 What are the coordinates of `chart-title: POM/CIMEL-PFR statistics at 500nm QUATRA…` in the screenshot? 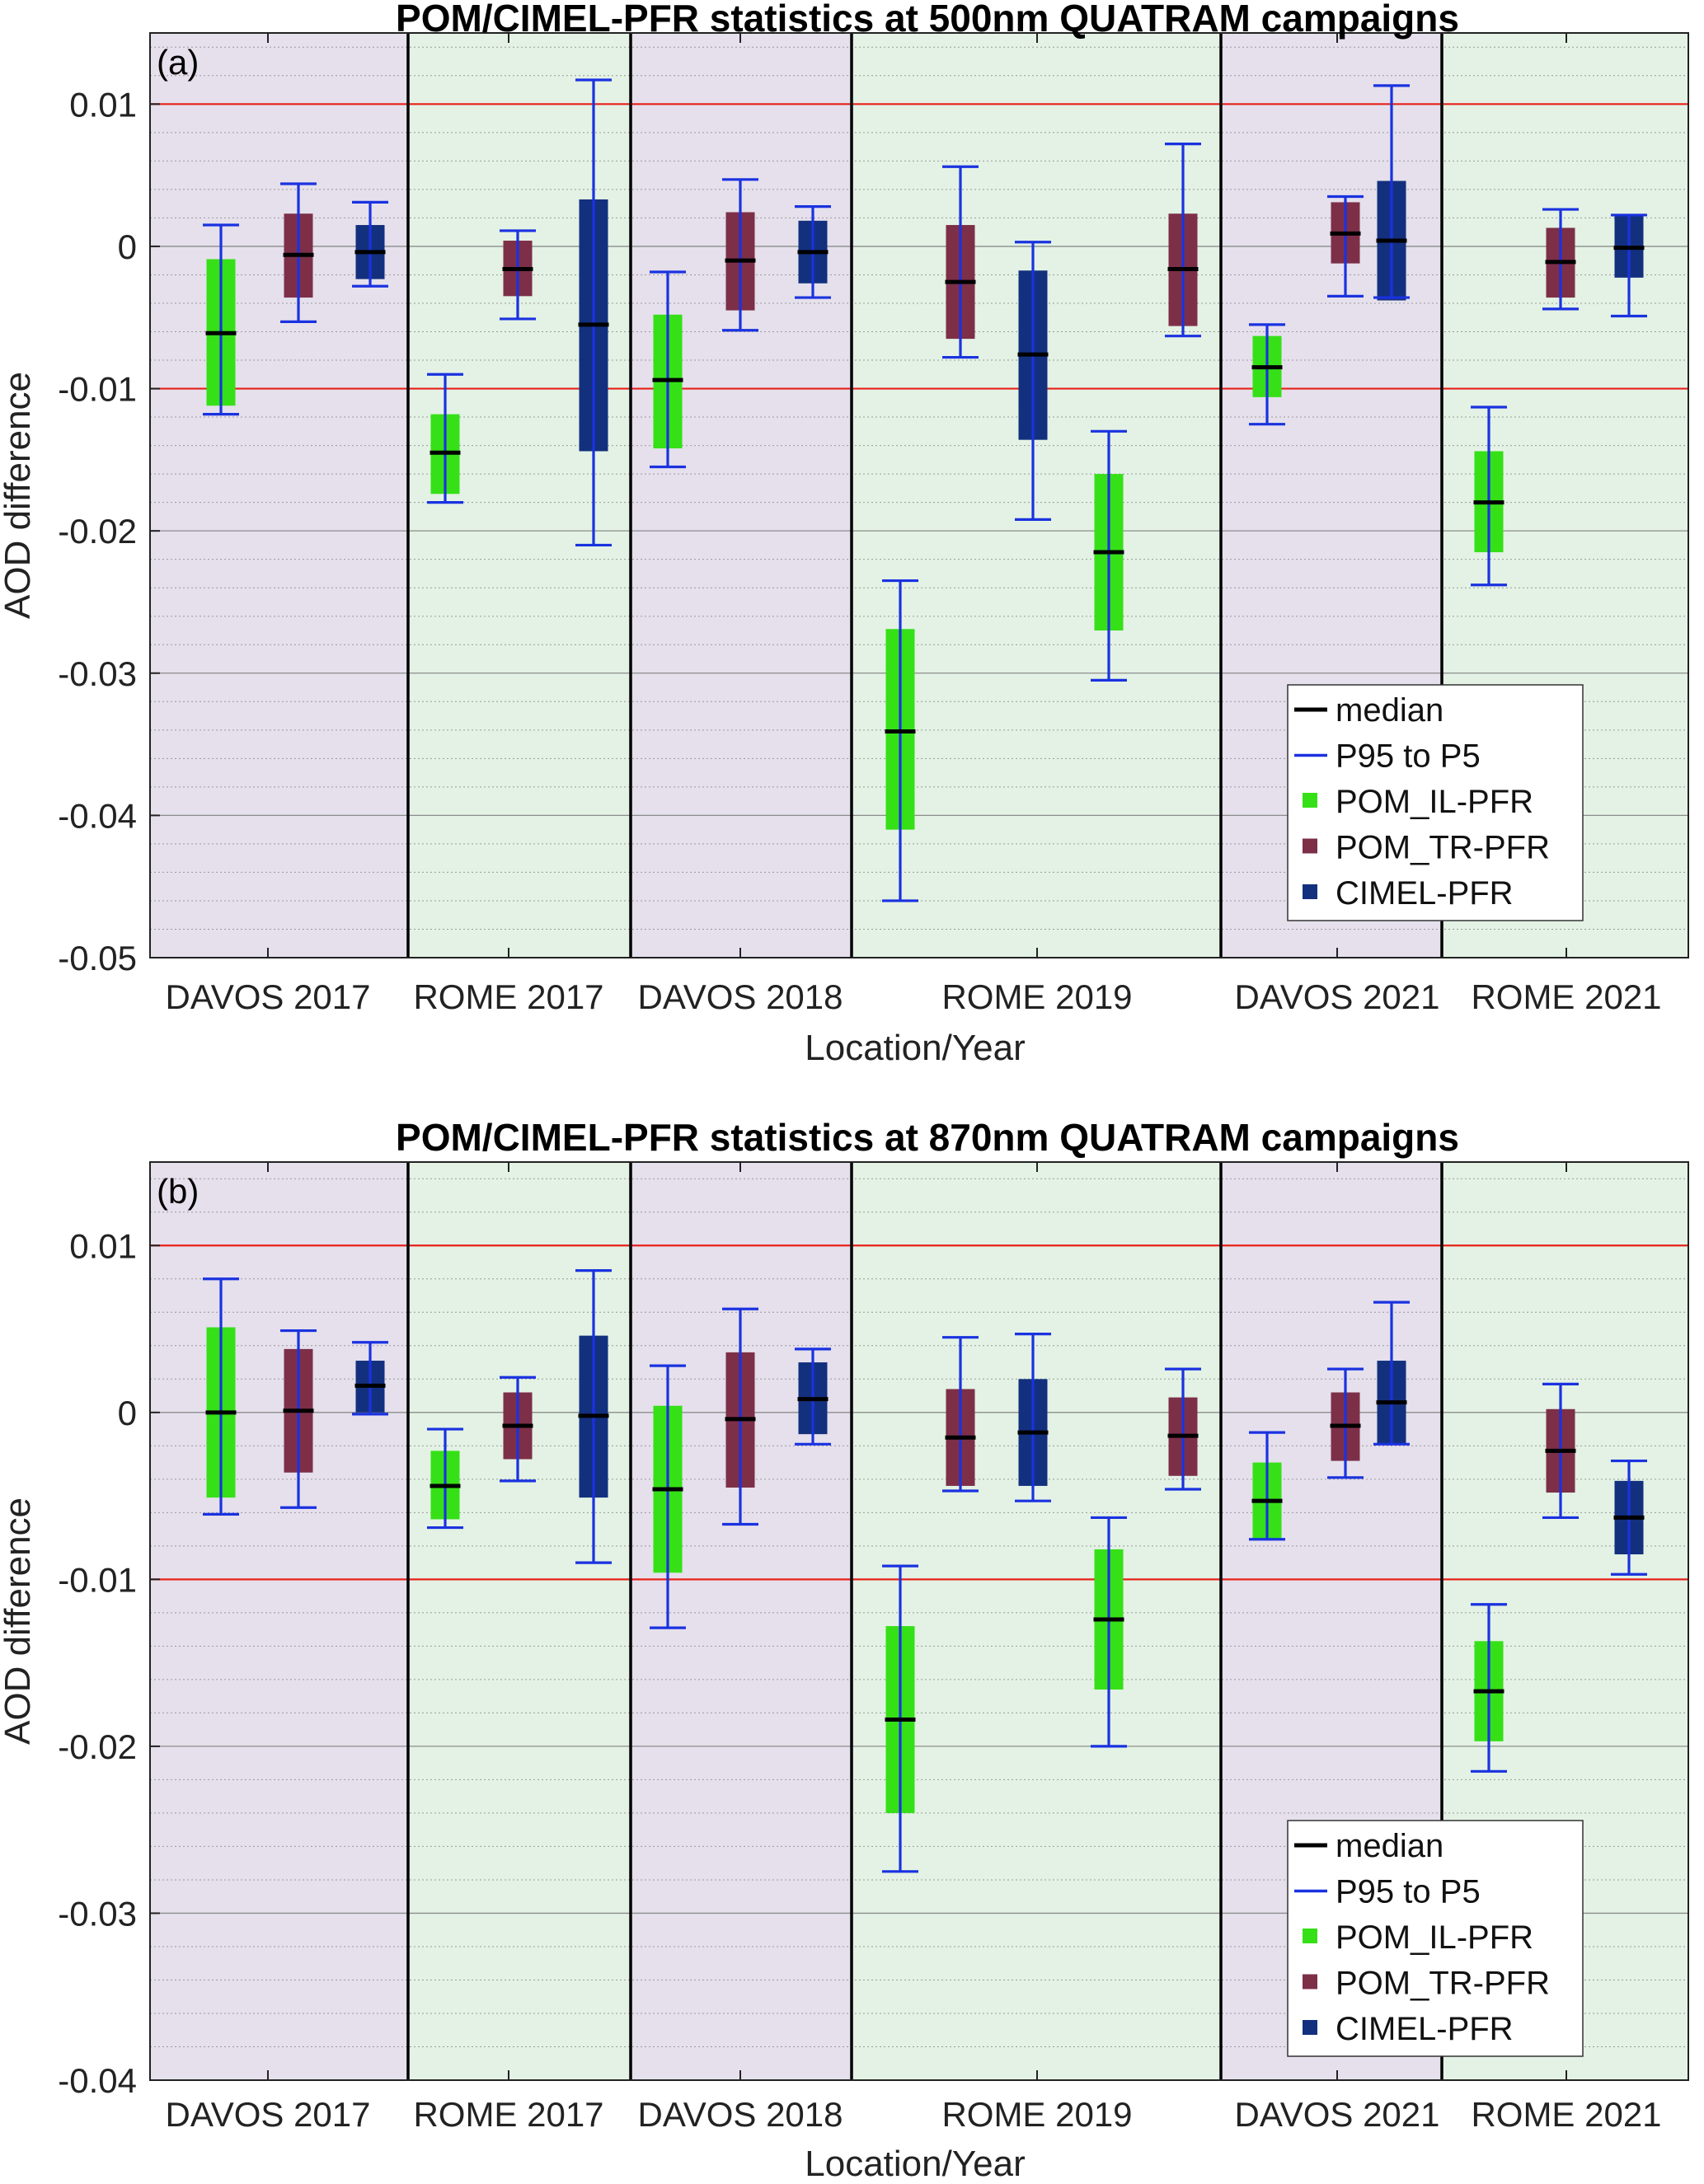 It's located at (927, 20).